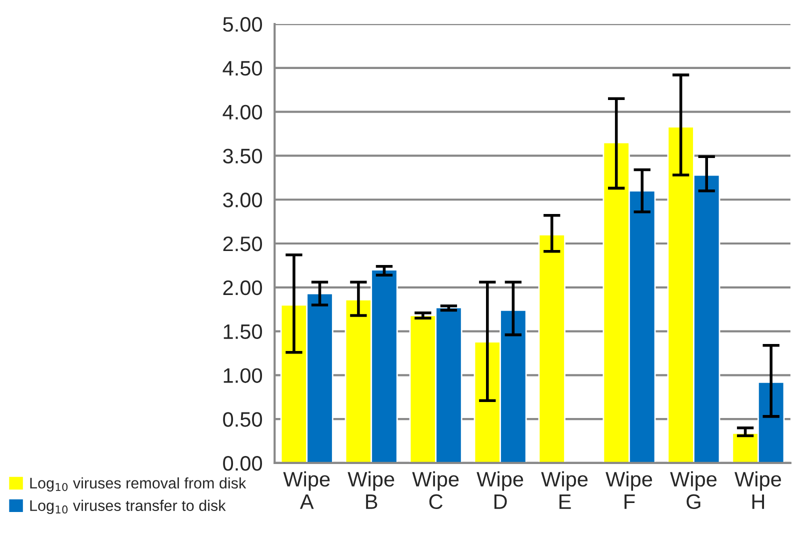  What do you see at coordinates (243, 375) in the screenshot?
I see `y-tick-label: 1.00` at bounding box center [243, 375].